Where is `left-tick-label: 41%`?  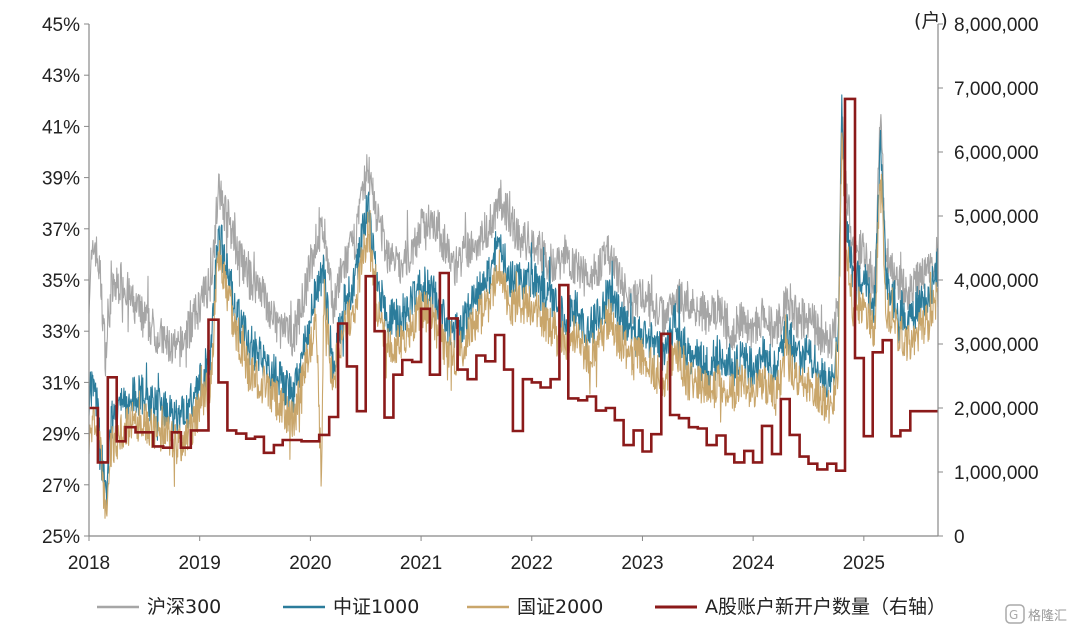
left-tick-label: 41% is located at coordinates (61, 127).